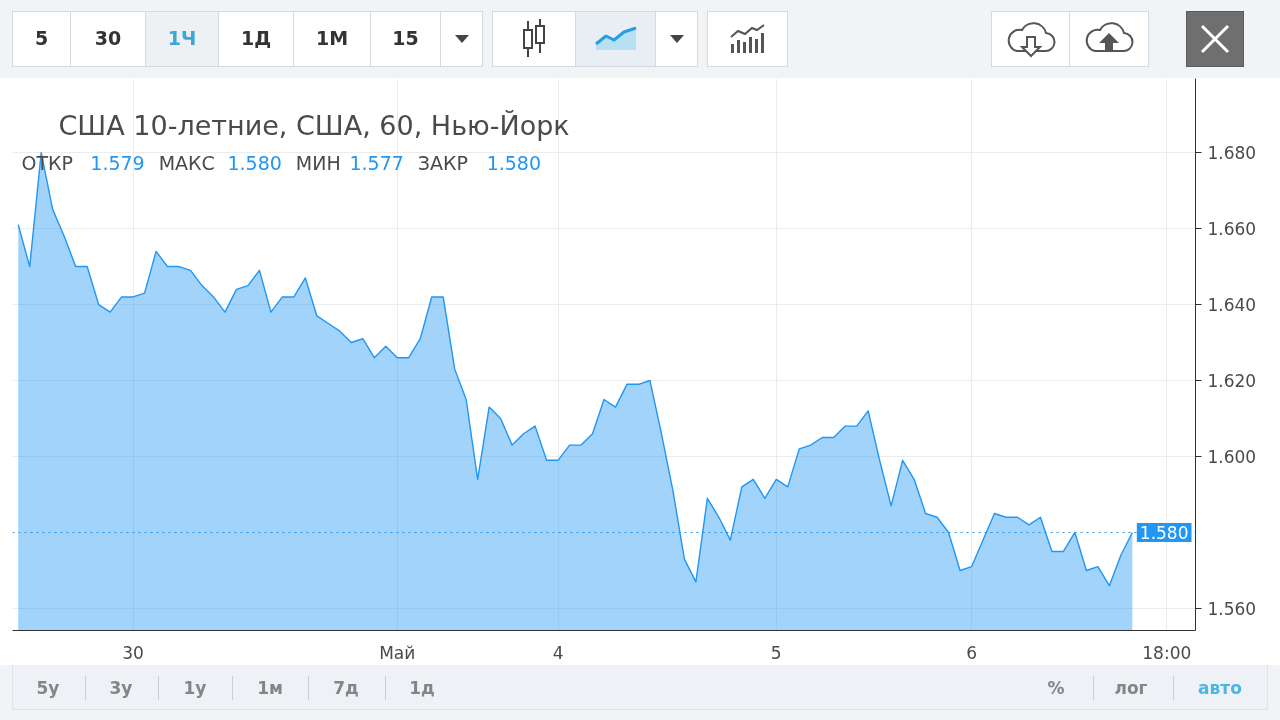  What do you see at coordinates (776, 652) in the screenshot?
I see `x-tick-label: 5` at bounding box center [776, 652].